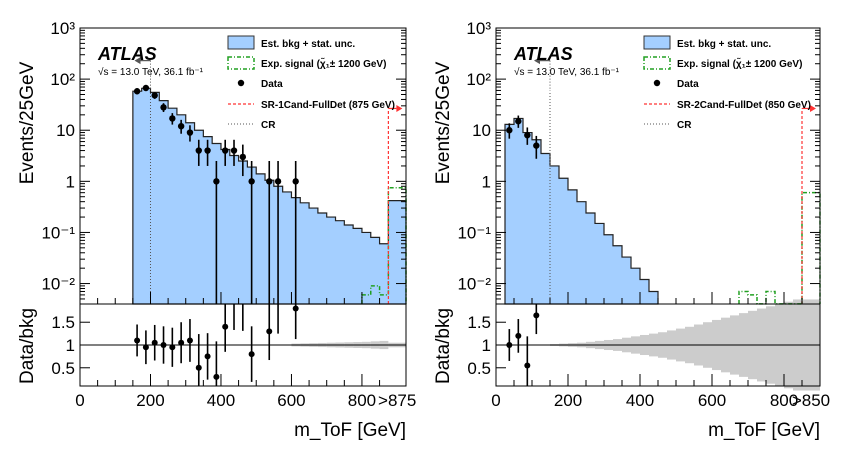  Describe the element at coordinates (811, 400) in the screenshot. I see `x-tick-label: >850` at that location.